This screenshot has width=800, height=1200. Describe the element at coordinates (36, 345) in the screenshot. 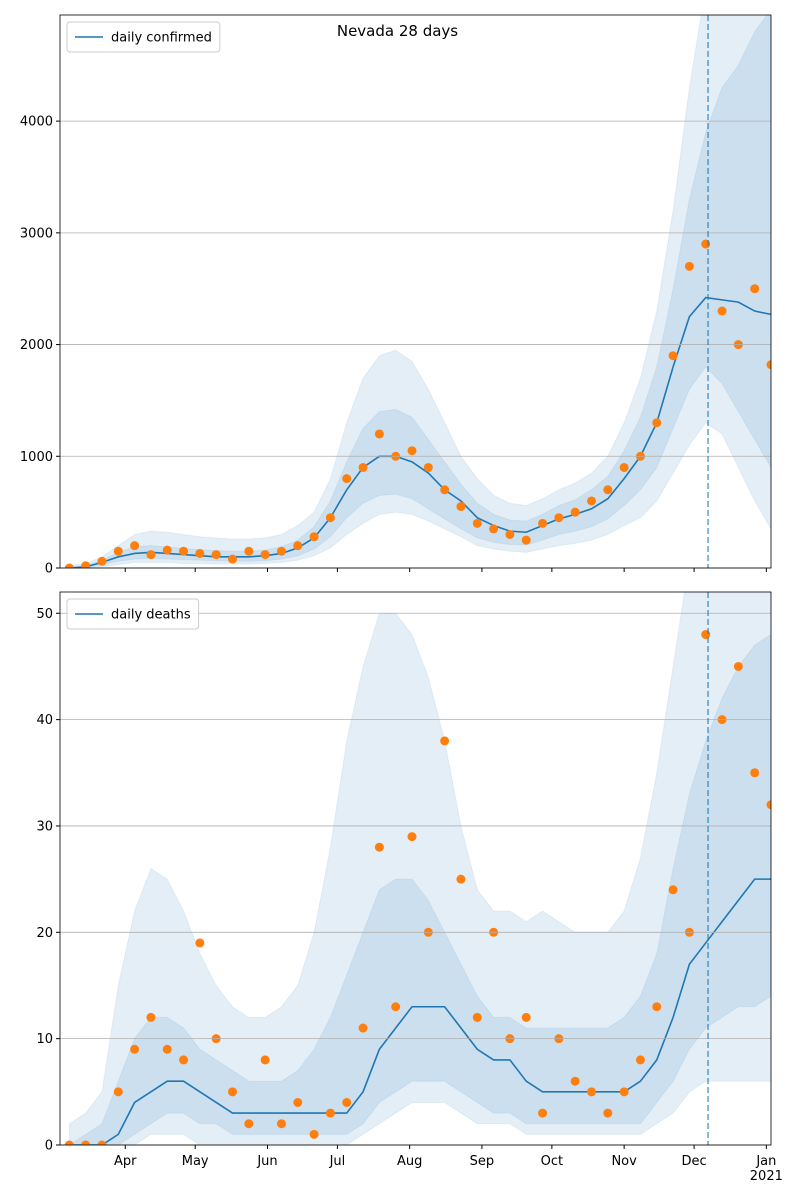

I see `y-tick-label: 2000` at that location.